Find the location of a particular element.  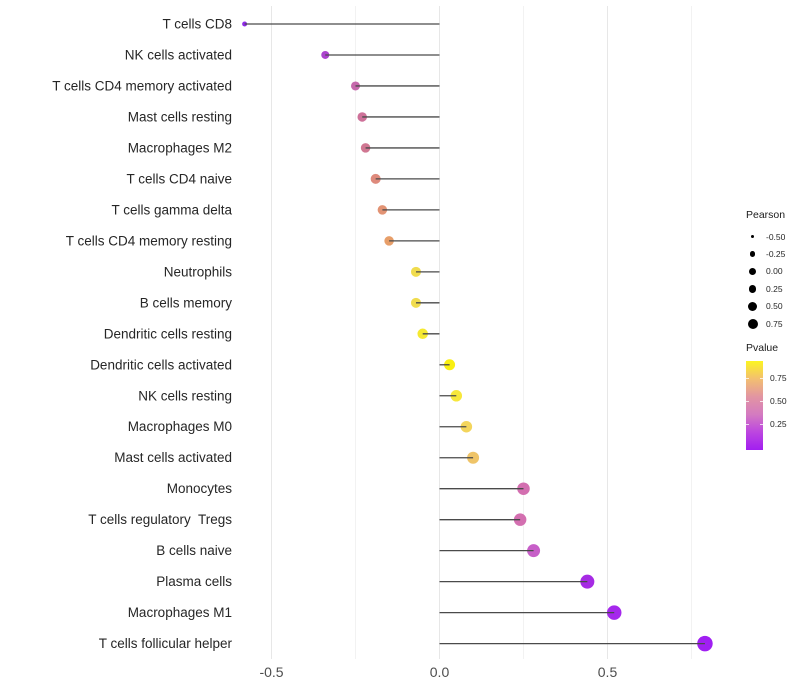

category-label: B cells memory is located at coordinates (186, 302).